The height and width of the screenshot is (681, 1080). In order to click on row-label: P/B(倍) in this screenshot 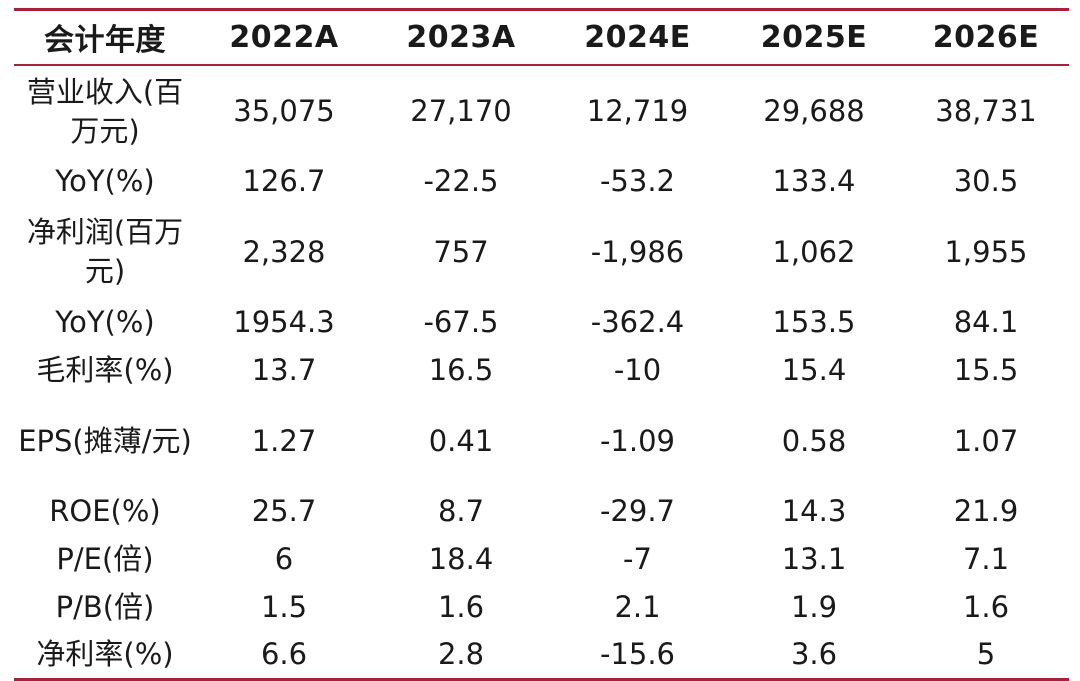, I will do `click(105, 607)`.